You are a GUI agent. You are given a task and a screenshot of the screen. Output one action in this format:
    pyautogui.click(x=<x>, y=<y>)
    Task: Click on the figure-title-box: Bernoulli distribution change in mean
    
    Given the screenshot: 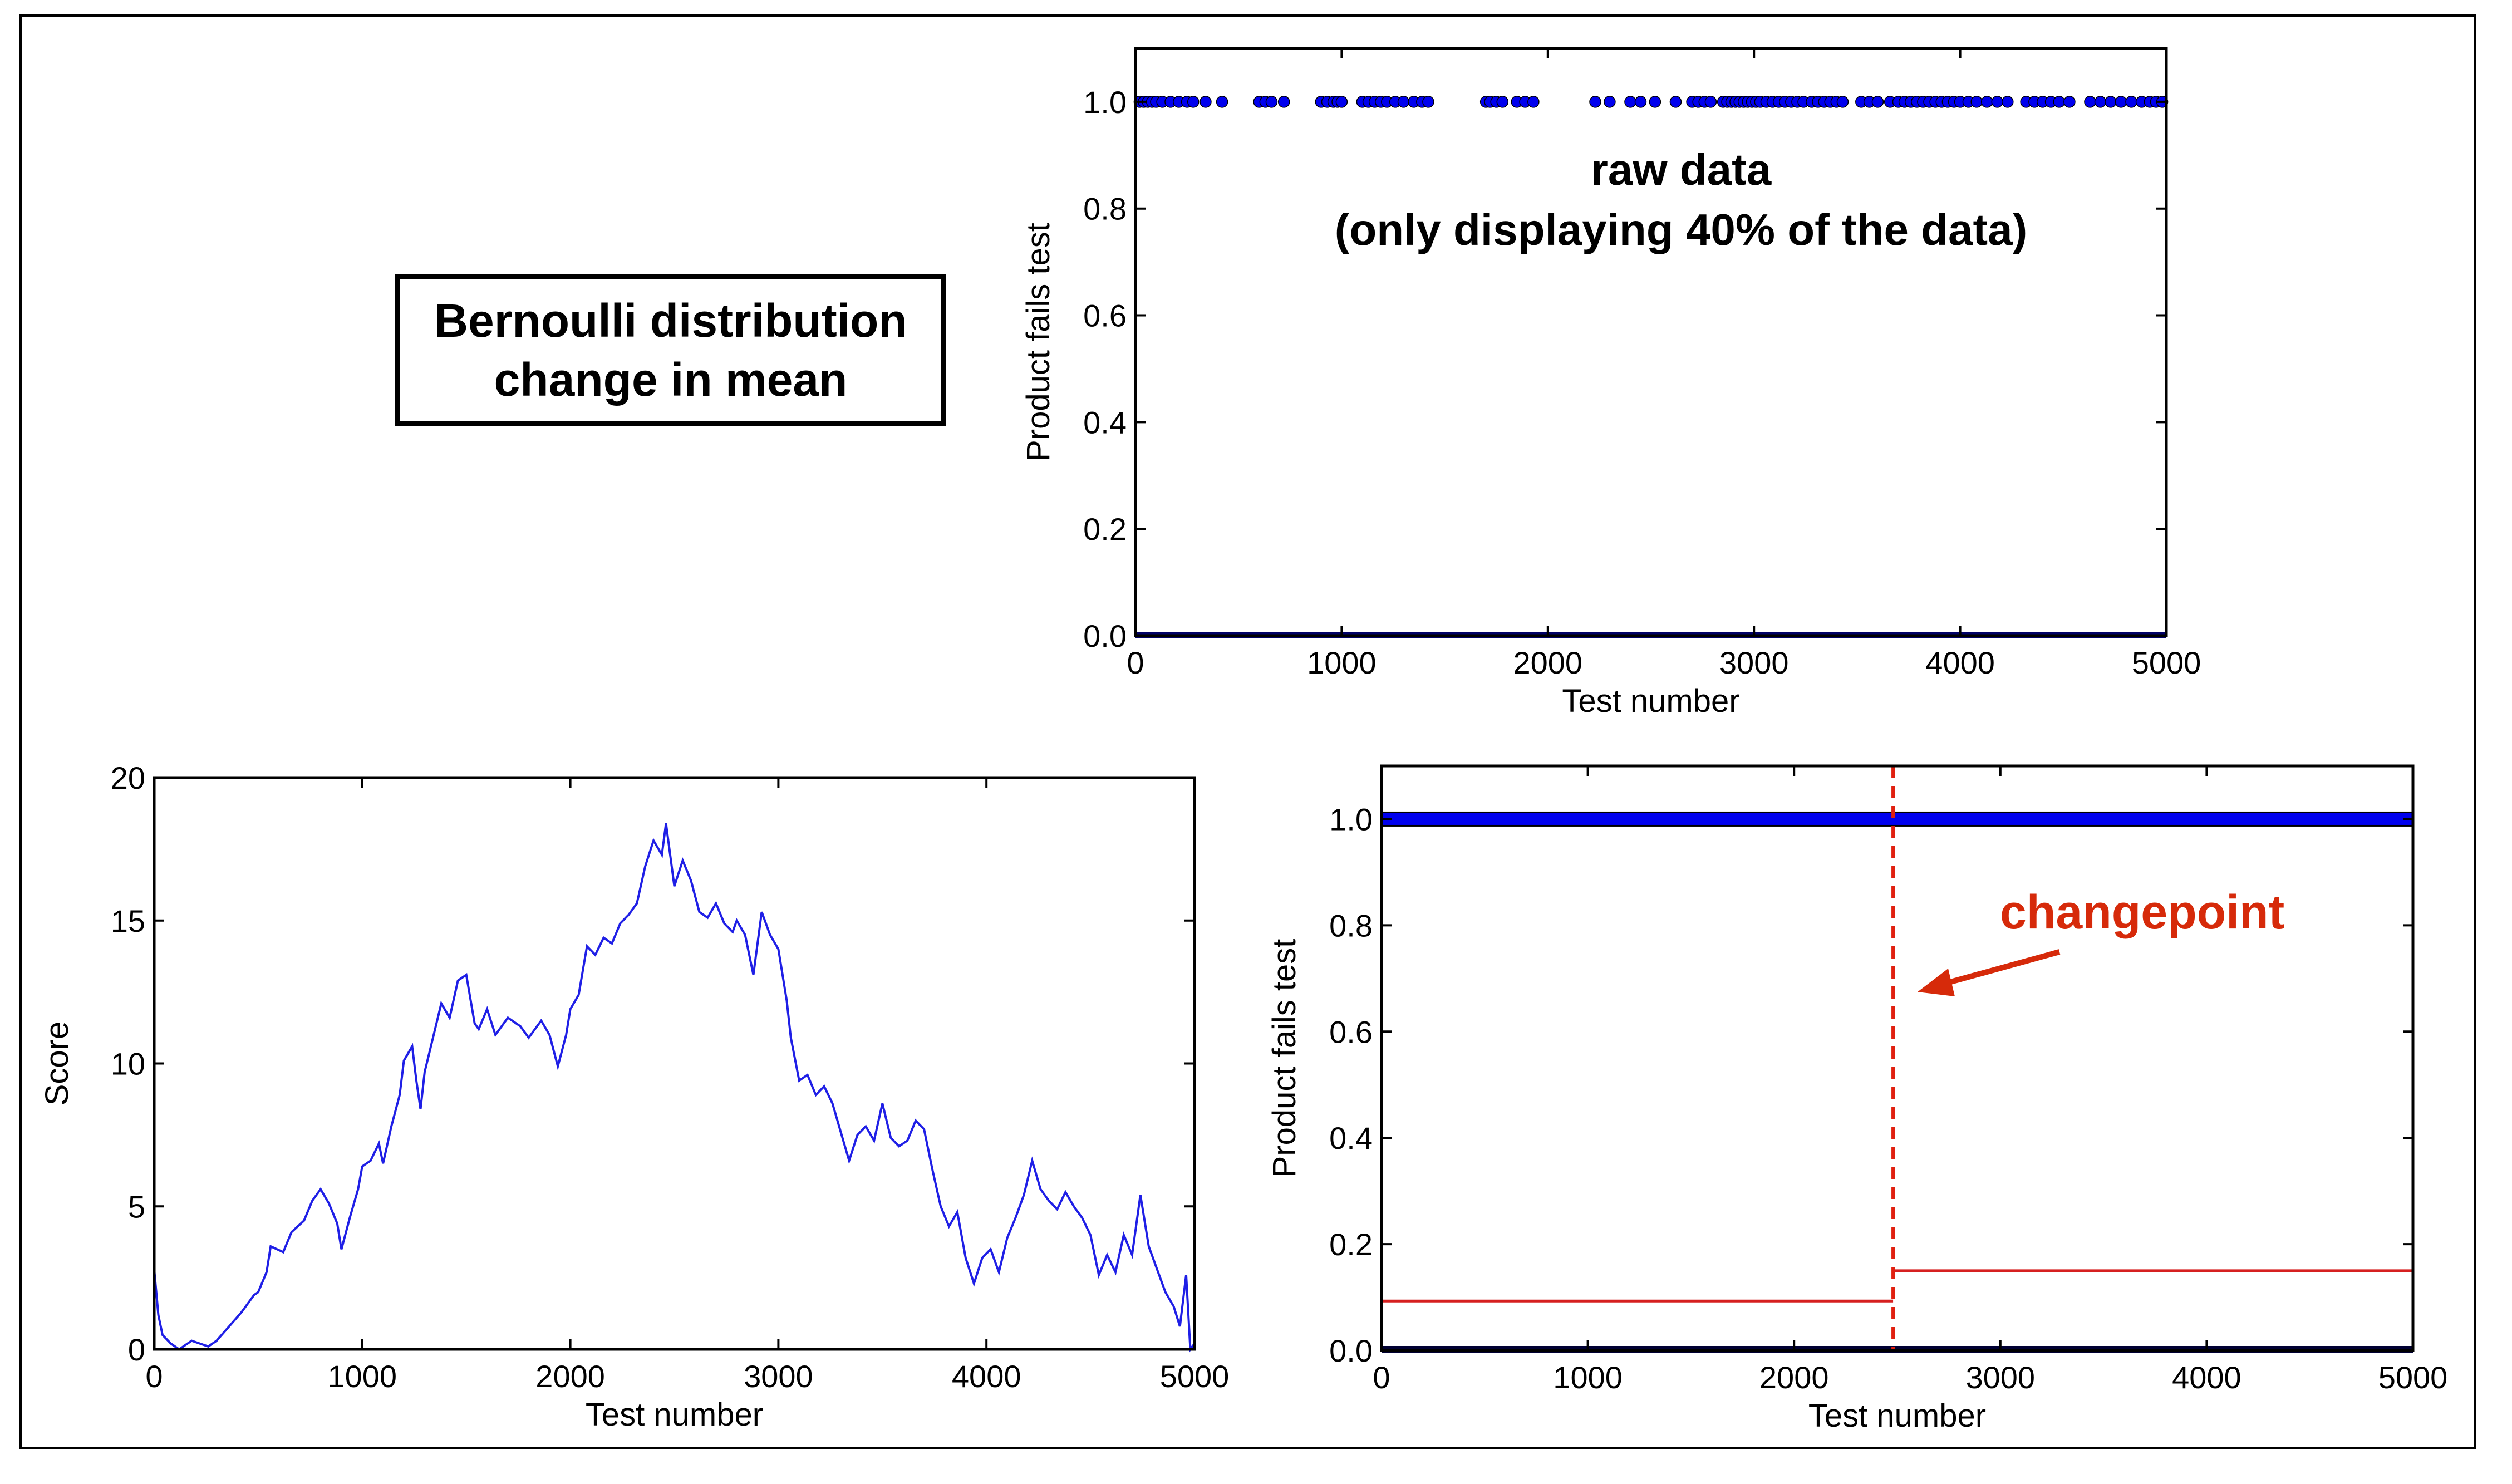 What is the action you would take?
    pyautogui.click(x=670, y=350)
    